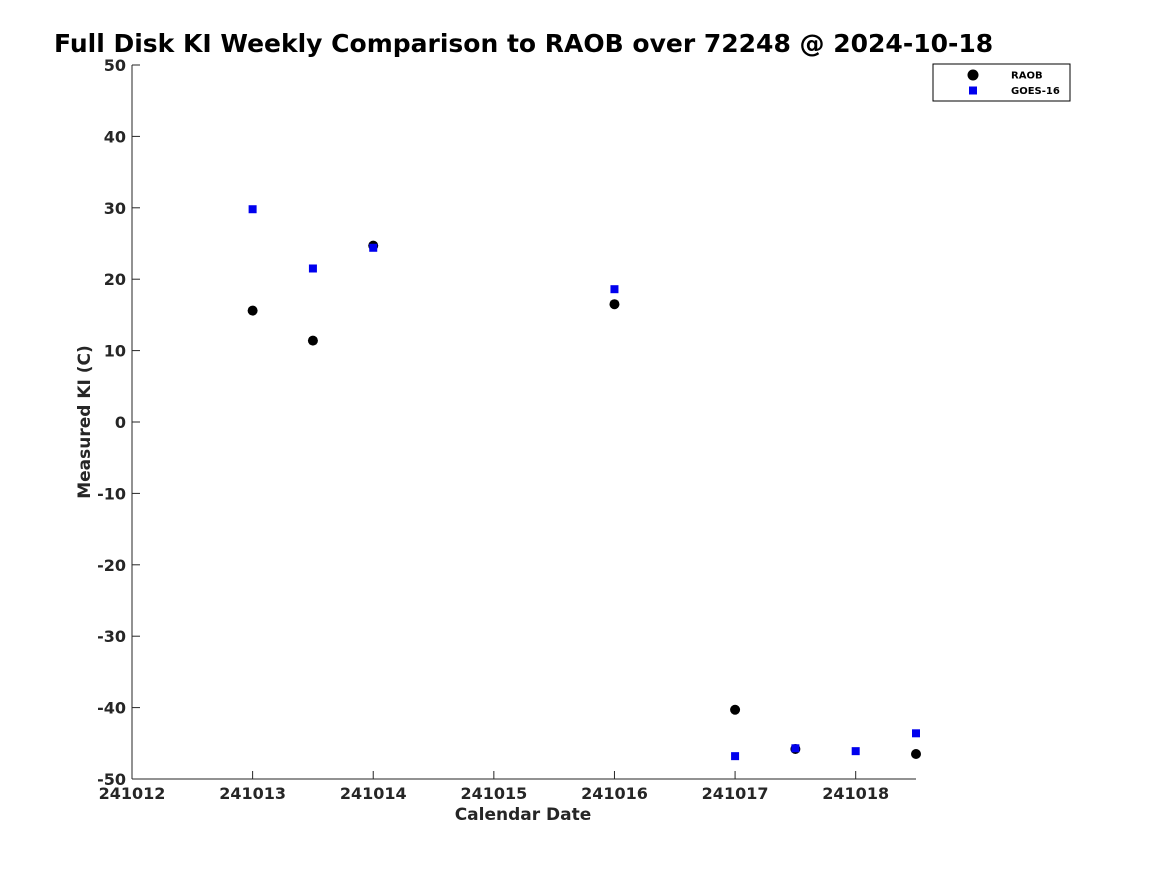 The image size is (1167, 875). Describe the element at coordinates (614, 793) in the screenshot. I see `x-tick-label: 241016` at that location.